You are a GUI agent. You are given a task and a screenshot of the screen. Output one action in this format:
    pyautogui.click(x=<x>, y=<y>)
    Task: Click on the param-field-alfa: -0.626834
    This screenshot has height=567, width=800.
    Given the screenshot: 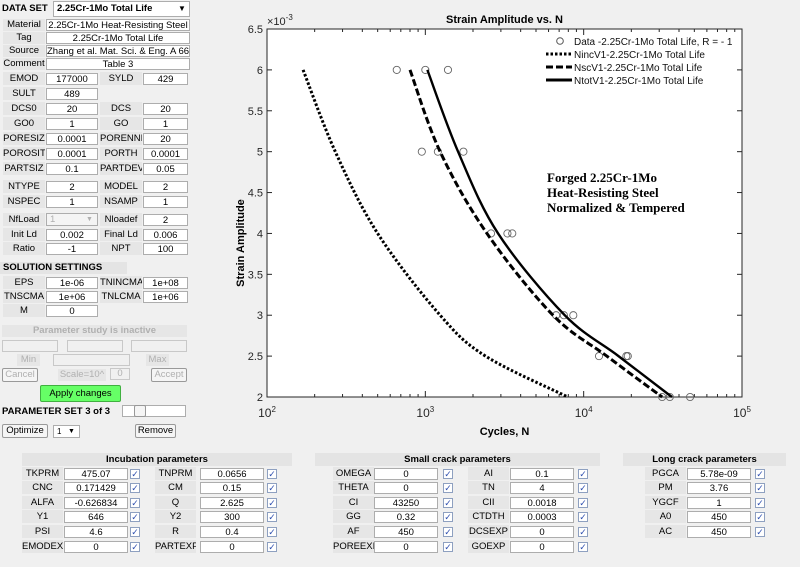 What is the action you would take?
    pyautogui.click(x=96, y=503)
    